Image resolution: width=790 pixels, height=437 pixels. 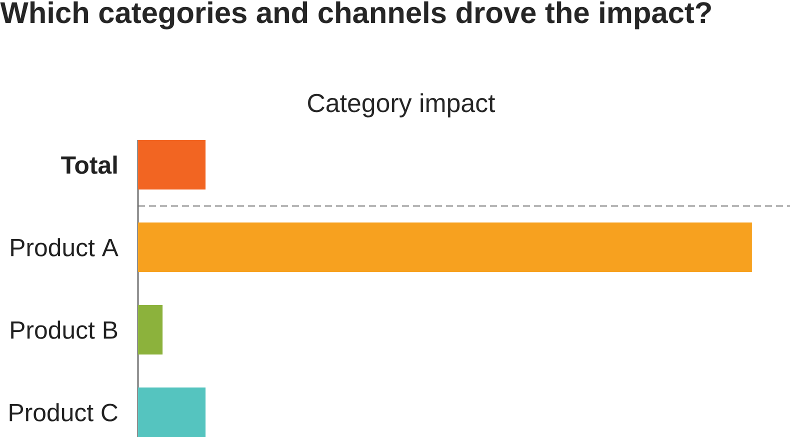 What do you see at coordinates (355, 15) in the screenshot?
I see `chart-title: Which categories and channels drove the impact?` at bounding box center [355, 15].